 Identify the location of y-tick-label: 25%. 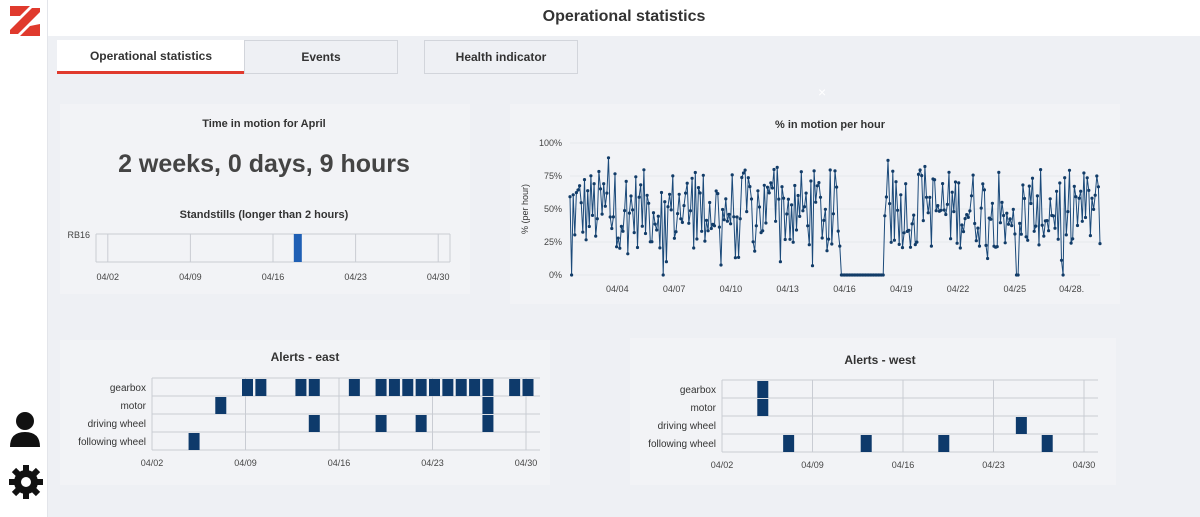
(553, 242).